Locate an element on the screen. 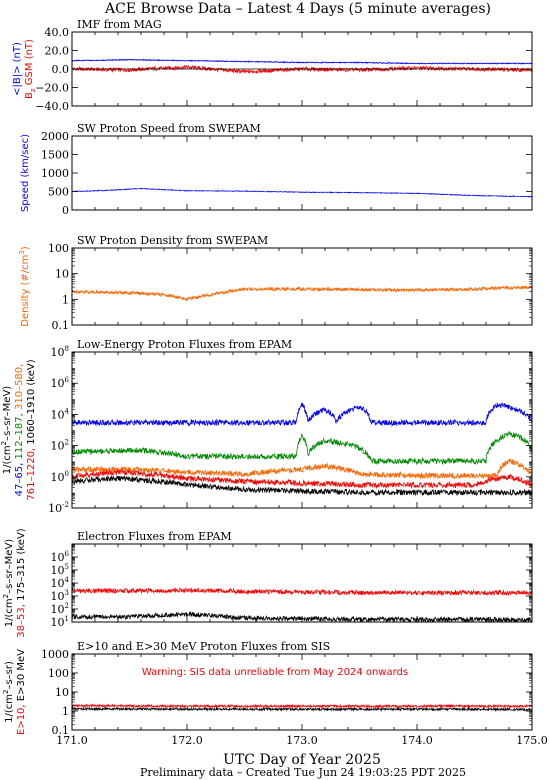 The height and width of the screenshot is (780, 550). y-tick-label: 0.1 is located at coordinates (61, 325).